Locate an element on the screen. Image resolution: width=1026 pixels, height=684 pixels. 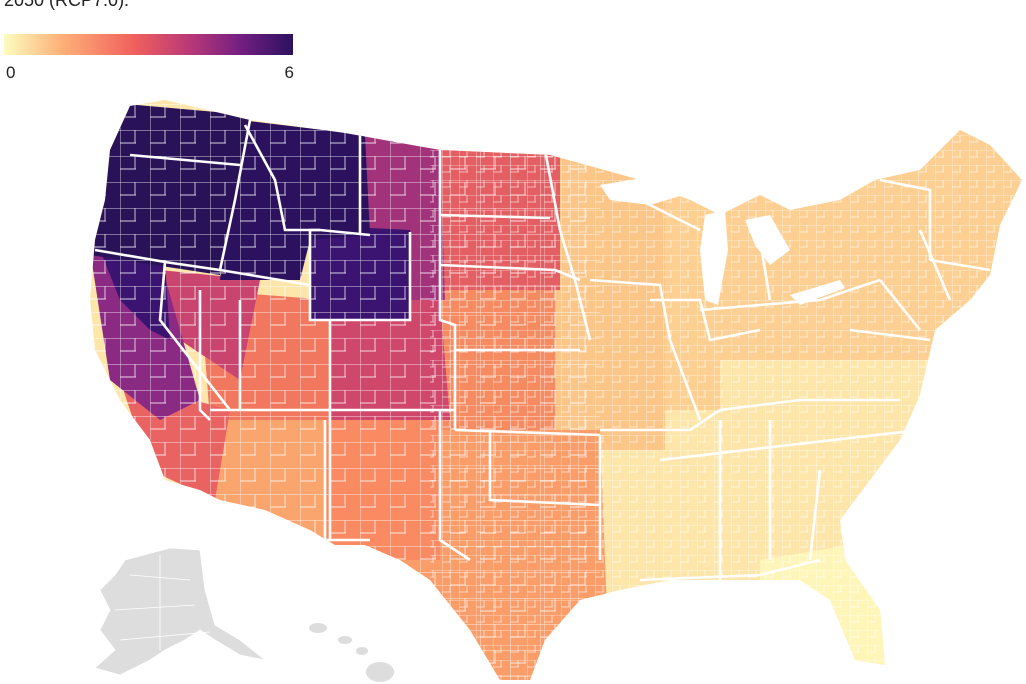
region-hawaii is located at coordinates (351, 652).